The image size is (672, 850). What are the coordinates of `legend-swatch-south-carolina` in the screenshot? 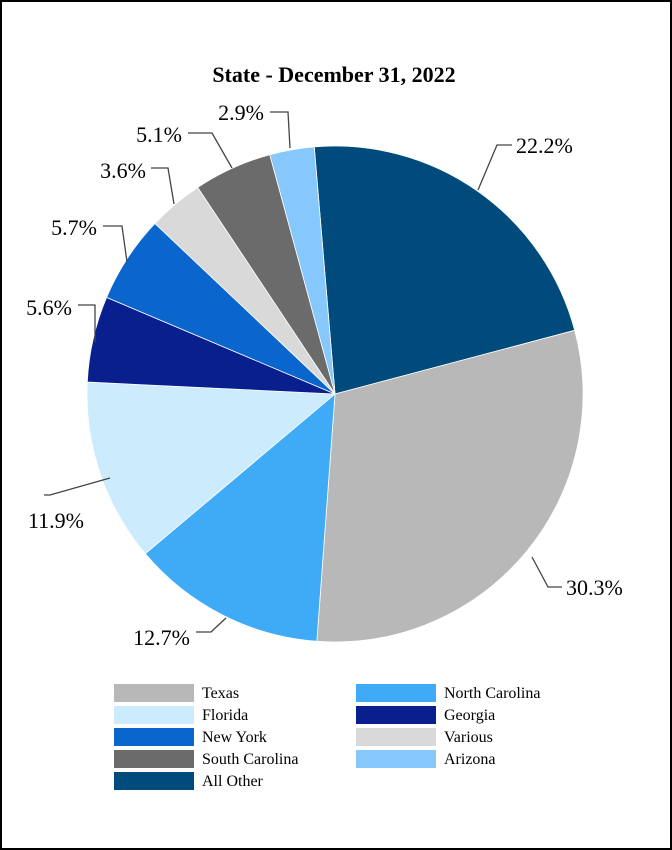 It's located at (154, 759).